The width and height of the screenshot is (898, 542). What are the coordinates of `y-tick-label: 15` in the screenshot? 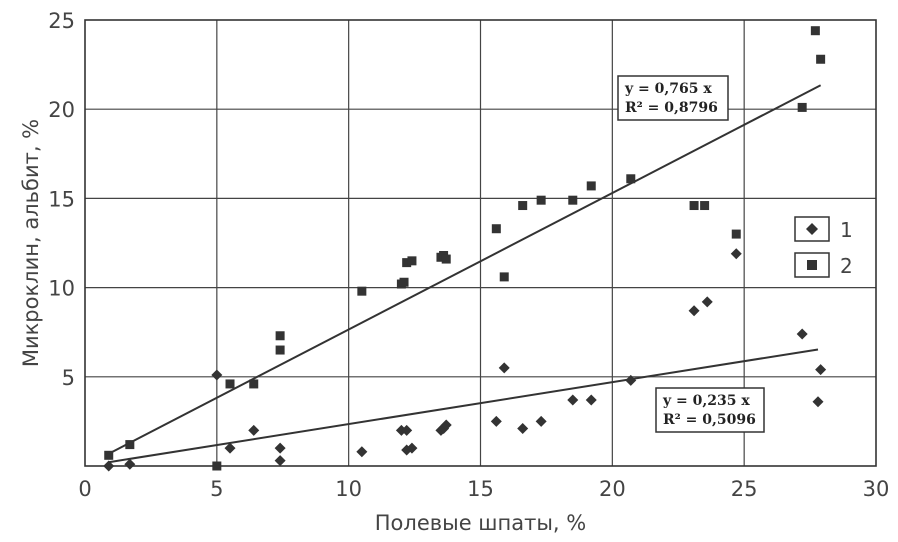 It's located at (61, 199).